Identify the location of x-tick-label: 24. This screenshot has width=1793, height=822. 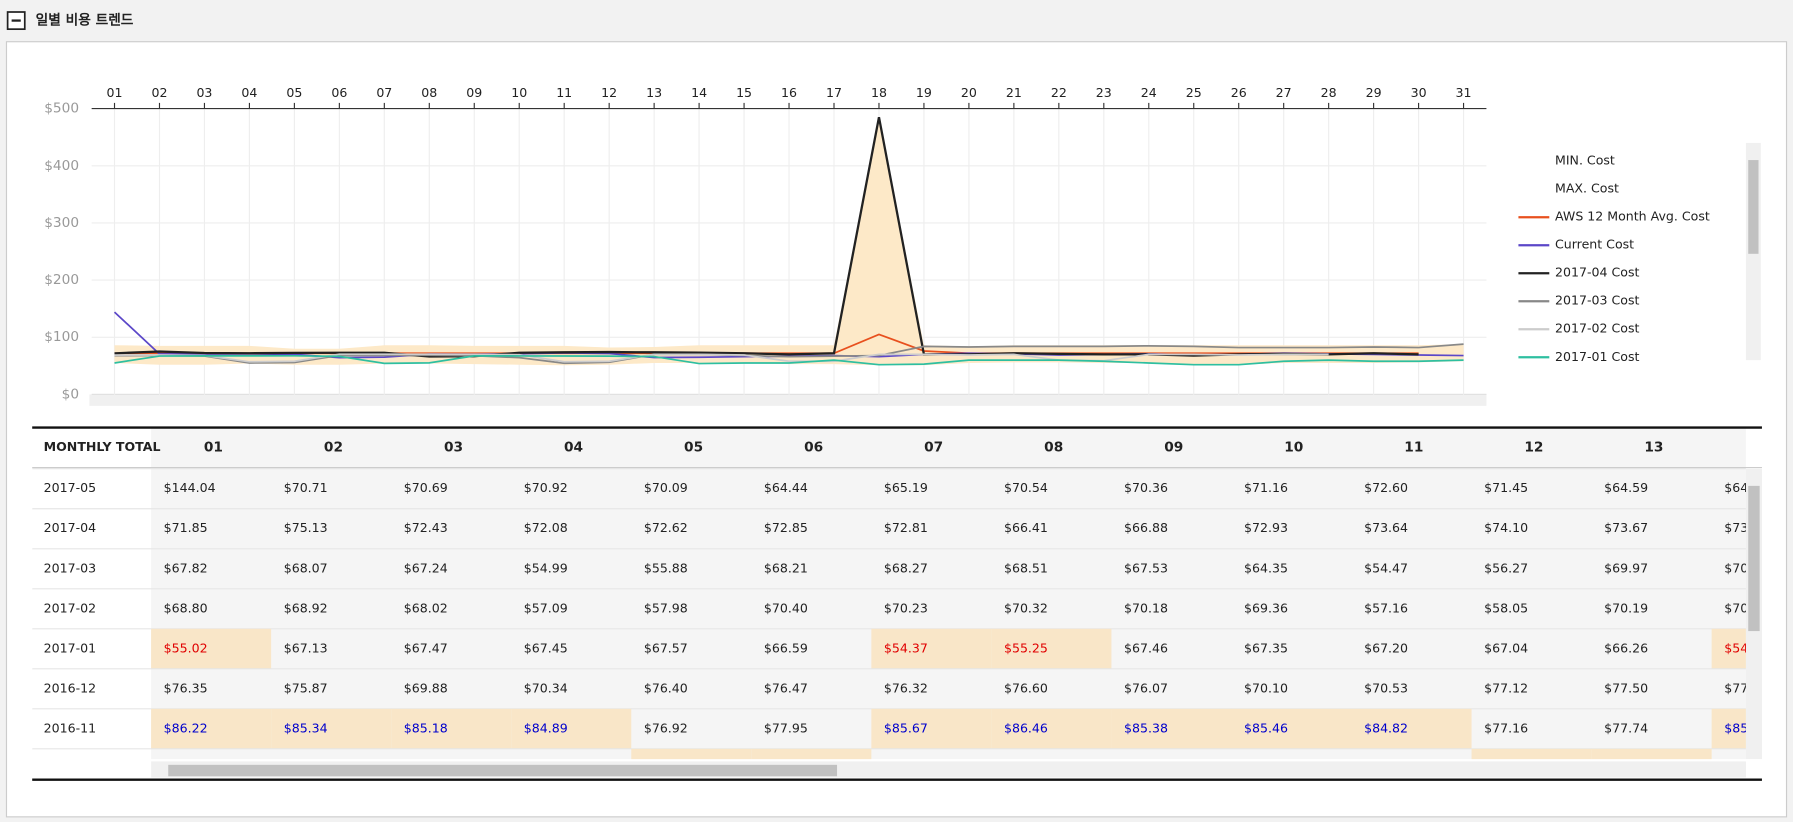
(1149, 92).